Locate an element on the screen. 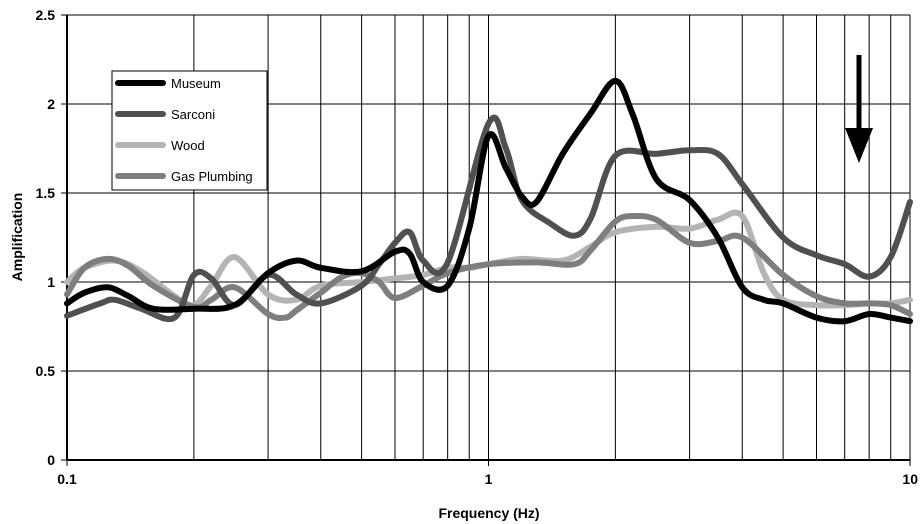 This screenshot has height=524, width=920. legend-label-museum: Museum is located at coordinates (196, 83).